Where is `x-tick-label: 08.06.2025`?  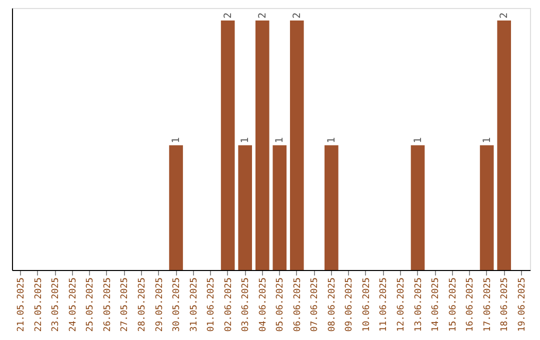
x-tick-label: 08.06.2025 is located at coordinates (332, 305).